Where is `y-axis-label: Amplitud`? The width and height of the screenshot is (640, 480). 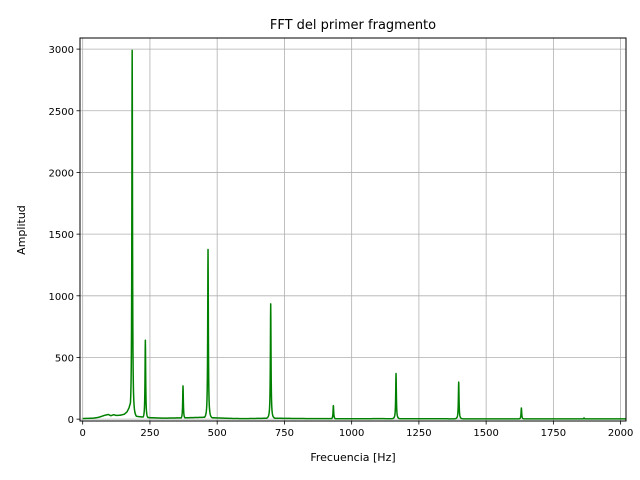
y-axis-label: Amplitud is located at coordinates (21, 230).